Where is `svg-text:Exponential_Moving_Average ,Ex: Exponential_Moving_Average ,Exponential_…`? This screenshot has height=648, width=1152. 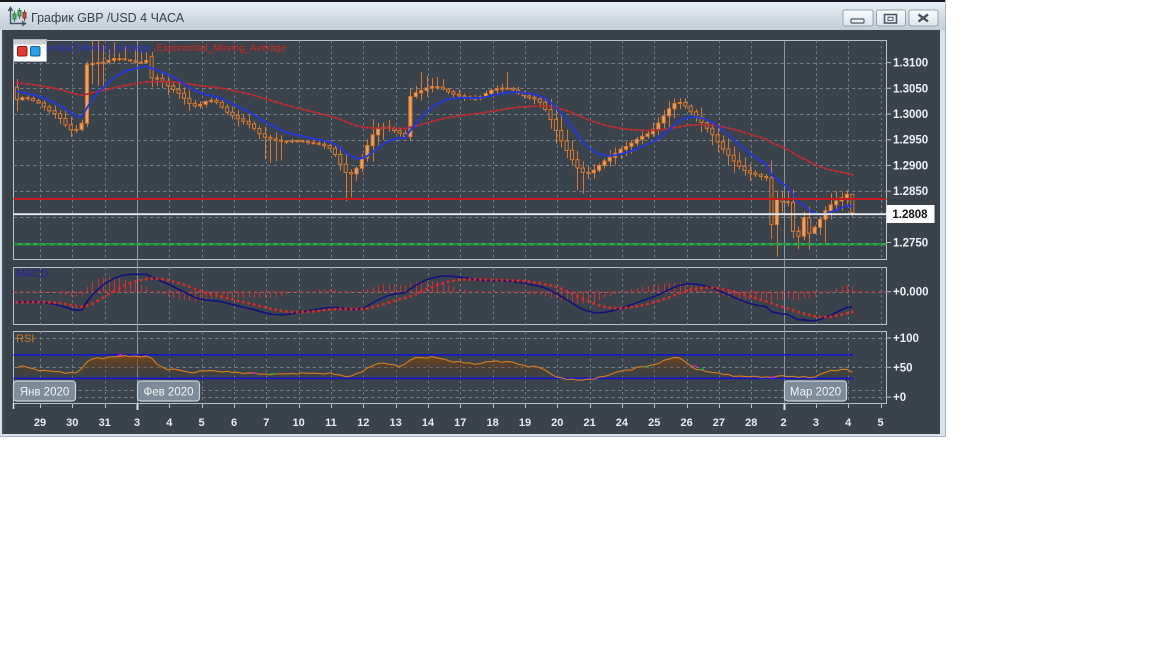 svg-text:Exponential_Moving_Average ,Ex: Exponential_Moving_Average ,Exponential_… is located at coordinates (154, 48).